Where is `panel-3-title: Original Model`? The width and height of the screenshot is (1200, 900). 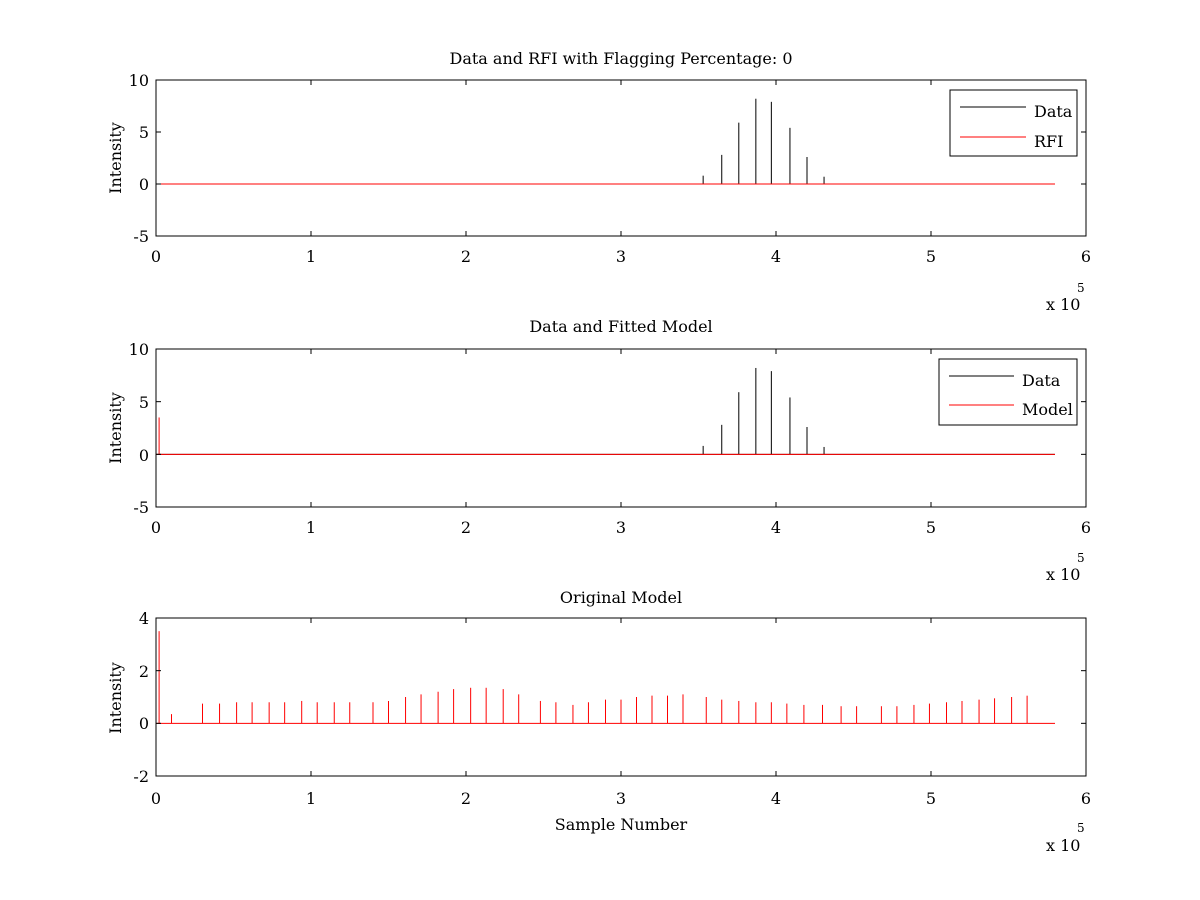 panel-3-title: Original Model is located at coordinates (621, 597).